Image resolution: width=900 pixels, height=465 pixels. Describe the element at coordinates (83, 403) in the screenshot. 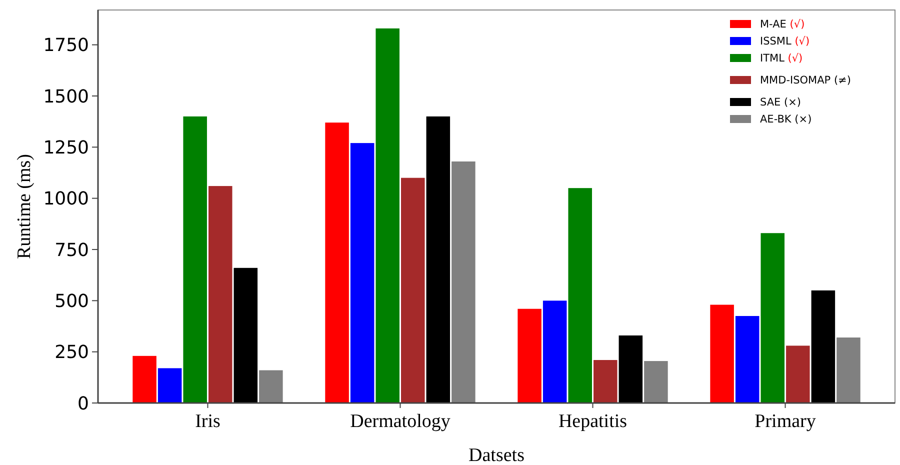

I see `y-tick-label: 0` at that location.